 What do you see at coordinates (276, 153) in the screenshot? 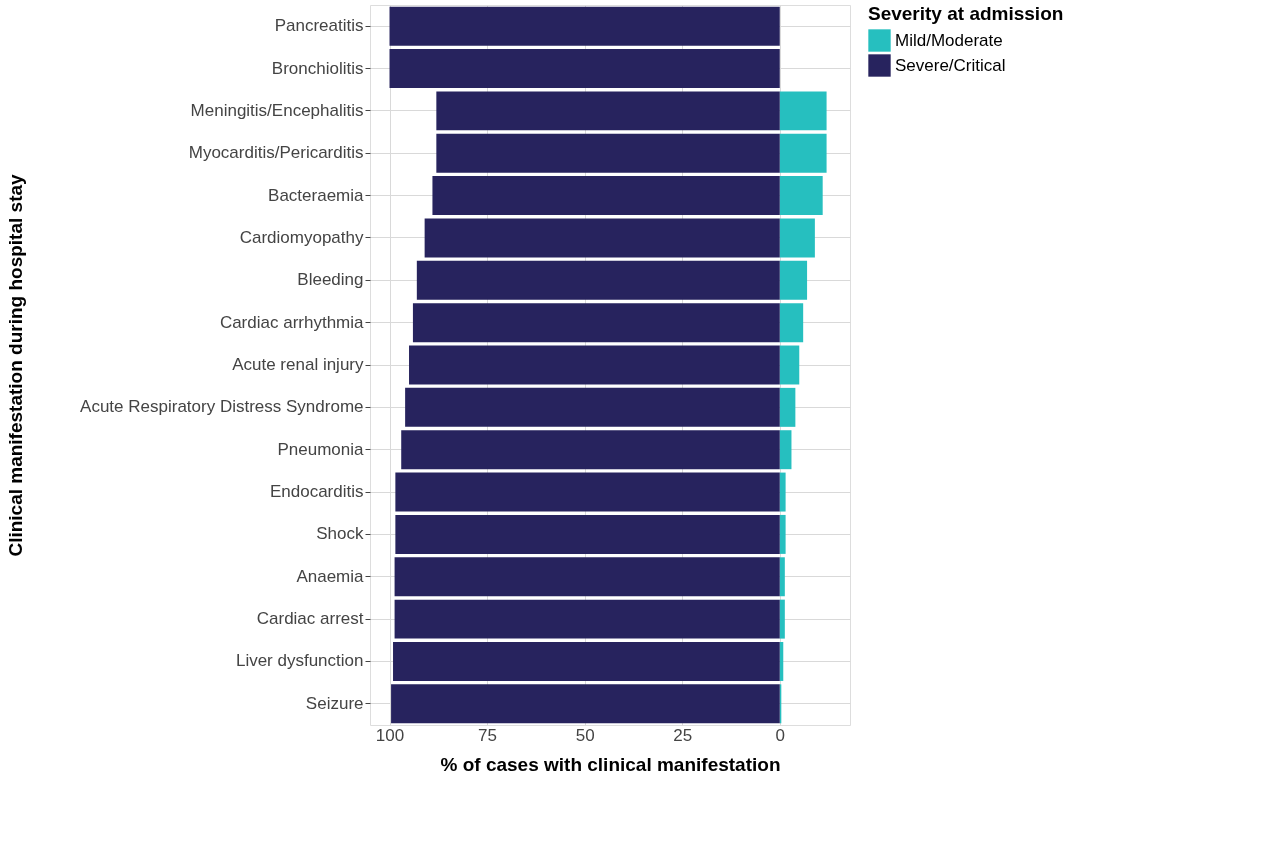
I see `y-tick-label: Myocarditis/Pericarditis` at bounding box center [276, 153].